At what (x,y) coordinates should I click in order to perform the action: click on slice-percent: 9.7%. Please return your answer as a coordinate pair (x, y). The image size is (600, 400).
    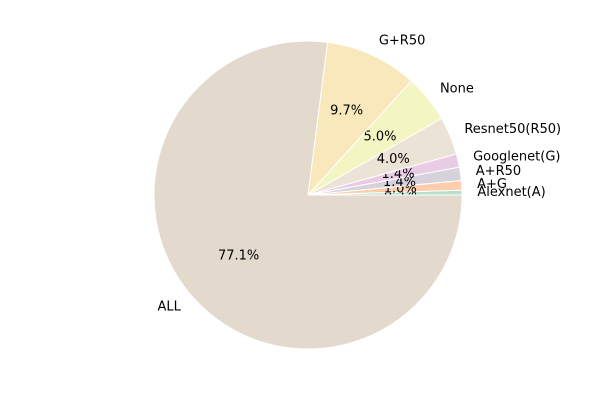
    Looking at the image, I should click on (346, 111).